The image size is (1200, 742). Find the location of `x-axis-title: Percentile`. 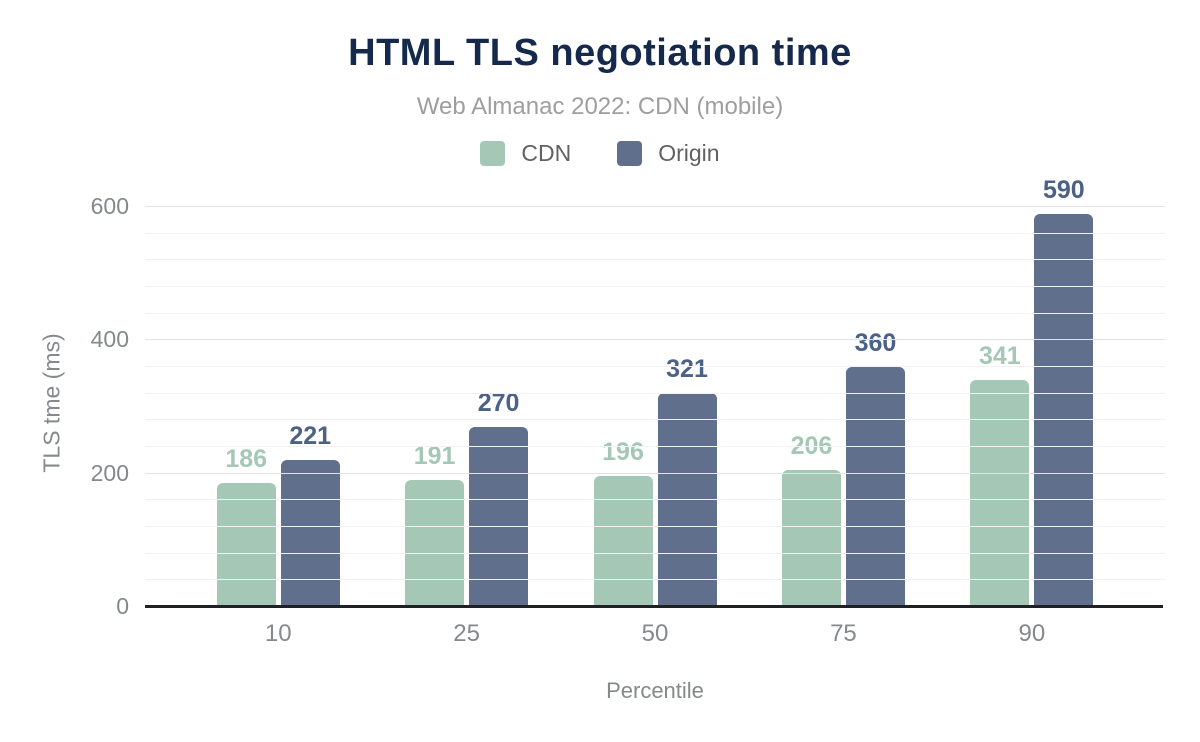

x-axis-title: Percentile is located at coordinates (655, 690).